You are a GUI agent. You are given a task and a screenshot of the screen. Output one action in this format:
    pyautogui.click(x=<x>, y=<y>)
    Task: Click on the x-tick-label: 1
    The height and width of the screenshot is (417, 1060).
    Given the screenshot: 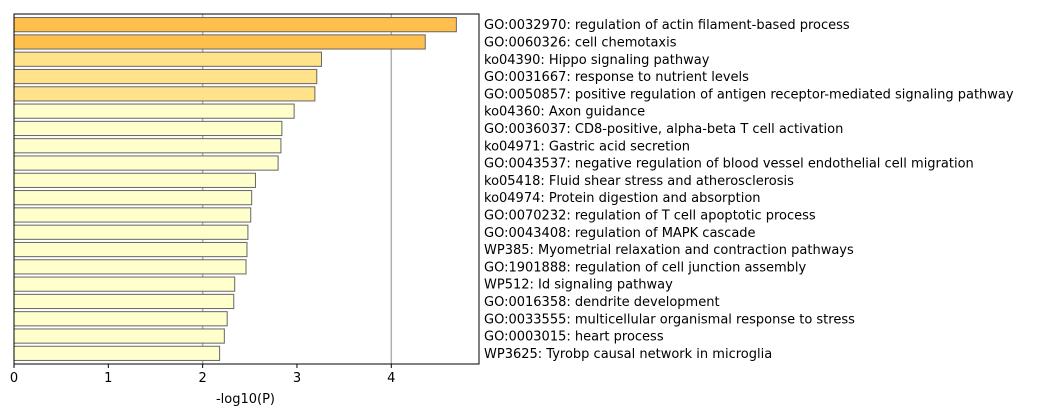 What is the action you would take?
    pyautogui.click(x=108, y=378)
    